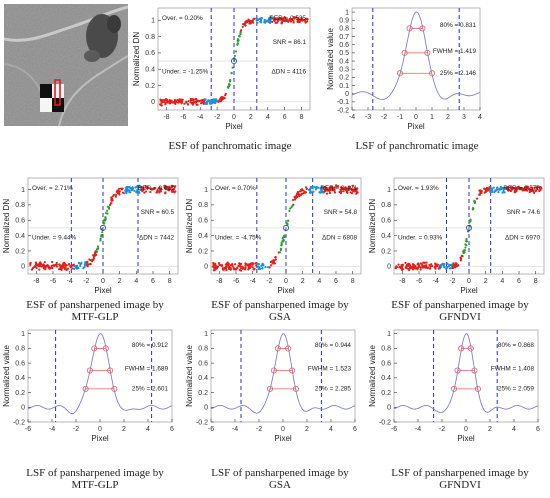 This screenshot has width=550, height=498. What do you see at coordinates (235, 429) in the screenshot?
I see `x-tick-label: -4` at bounding box center [235, 429].